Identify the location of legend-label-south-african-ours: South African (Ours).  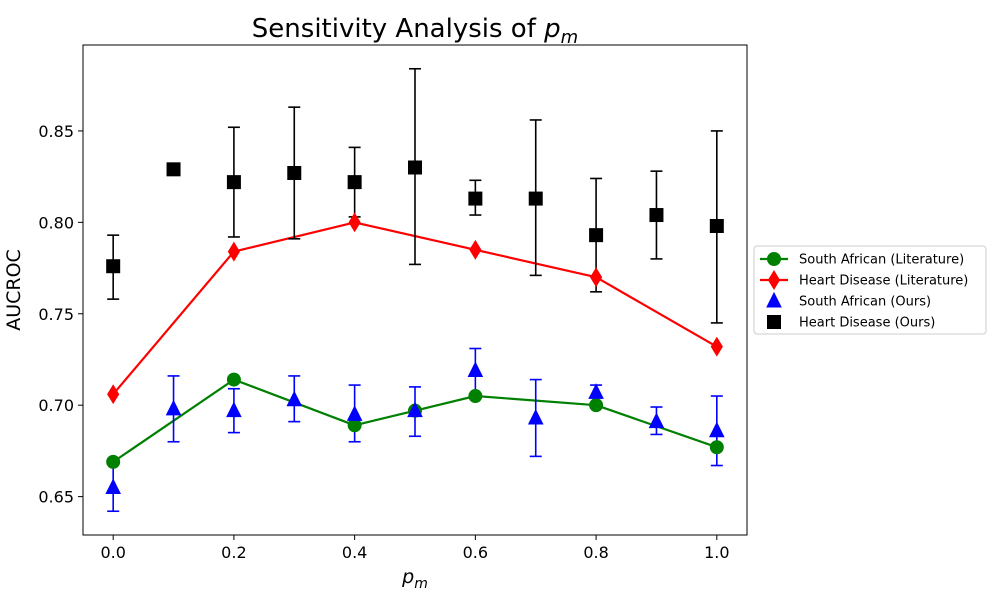
(865, 302).